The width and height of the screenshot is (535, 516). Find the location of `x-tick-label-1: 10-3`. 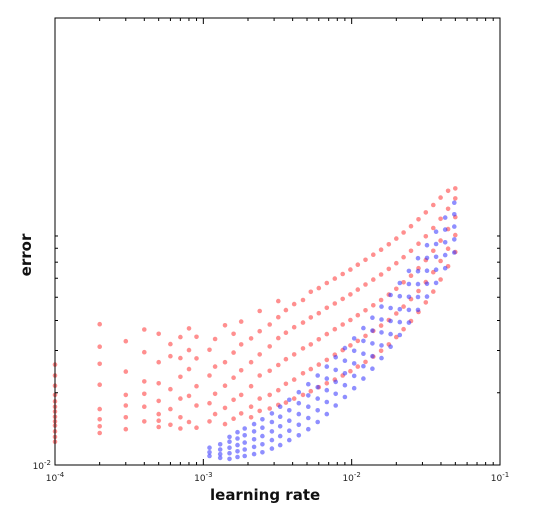

x-tick-label-1: 10-3 is located at coordinates (203, 477).